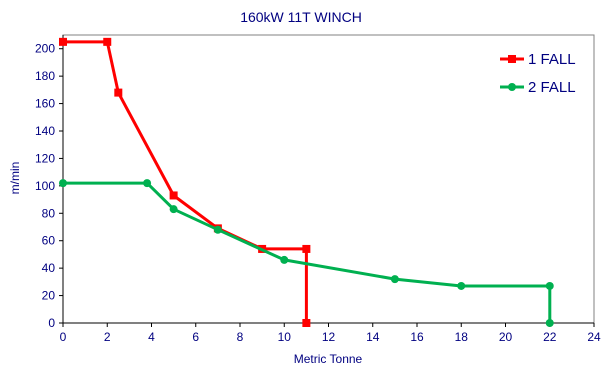  What do you see at coordinates (63, 337) in the screenshot?
I see `x-tick-label: 0` at bounding box center [63, 337].